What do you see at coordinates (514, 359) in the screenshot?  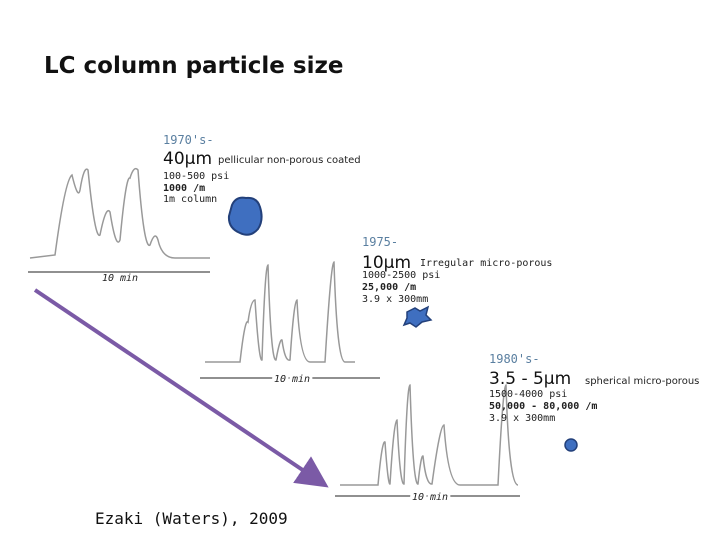 I see `era: 1980's-` at bounding box center [514, 359].